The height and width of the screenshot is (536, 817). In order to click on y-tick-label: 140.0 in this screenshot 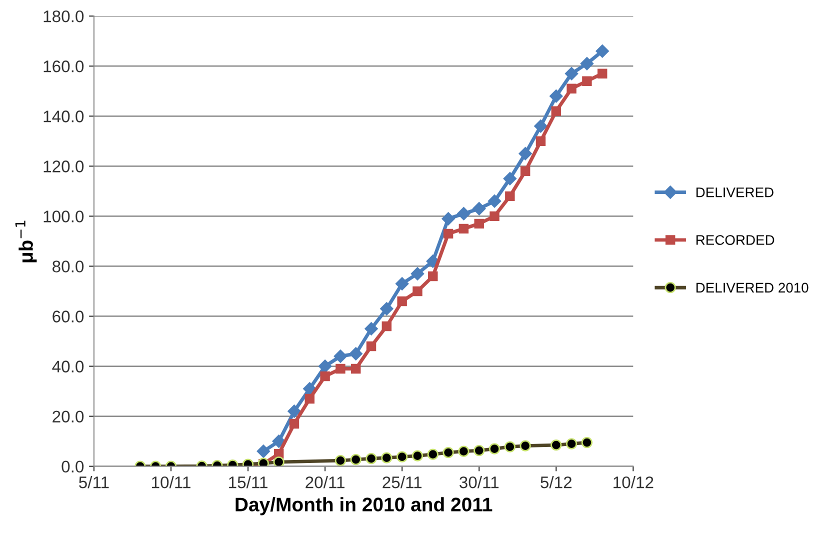, I will do `click(64, 116)`.